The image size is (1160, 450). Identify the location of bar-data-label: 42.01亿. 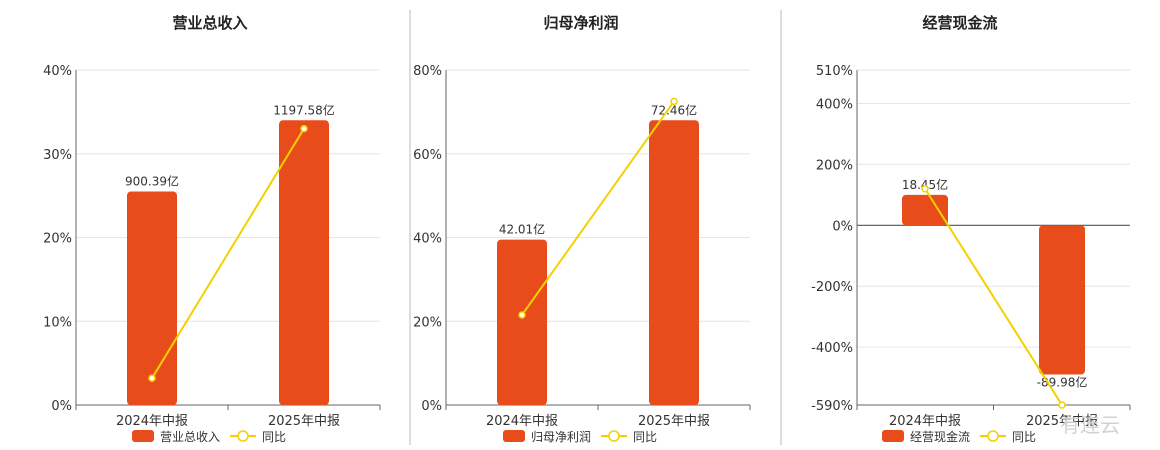
(522, 229).